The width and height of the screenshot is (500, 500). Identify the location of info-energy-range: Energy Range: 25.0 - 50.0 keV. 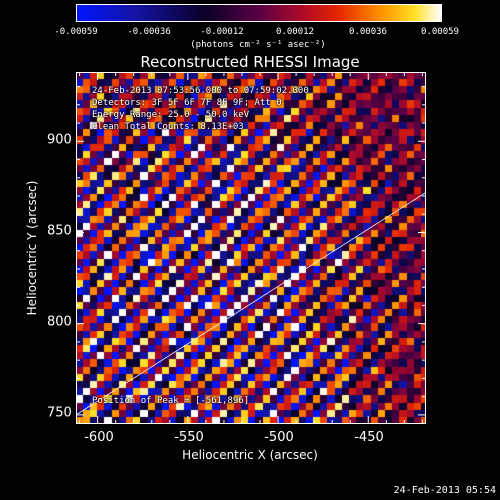
(171, 115).